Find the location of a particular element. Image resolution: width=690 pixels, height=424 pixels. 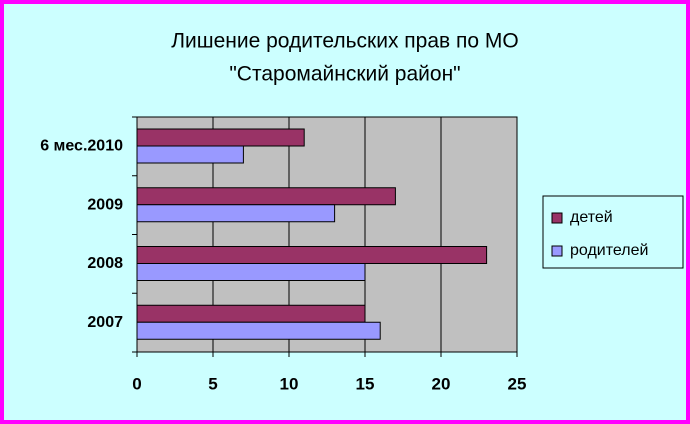

x-tick-label: 0 is located at coordinates (136, 383).